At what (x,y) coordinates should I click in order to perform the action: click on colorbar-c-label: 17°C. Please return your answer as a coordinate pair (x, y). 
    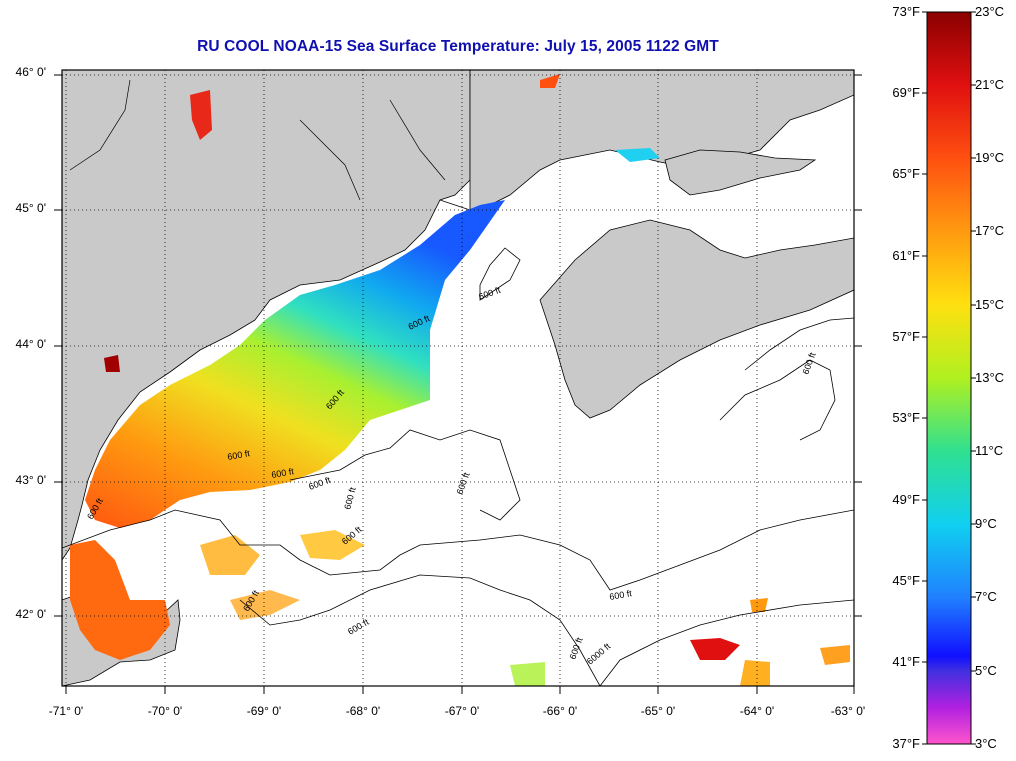
    Looking at the image, I should click on (990, 230).